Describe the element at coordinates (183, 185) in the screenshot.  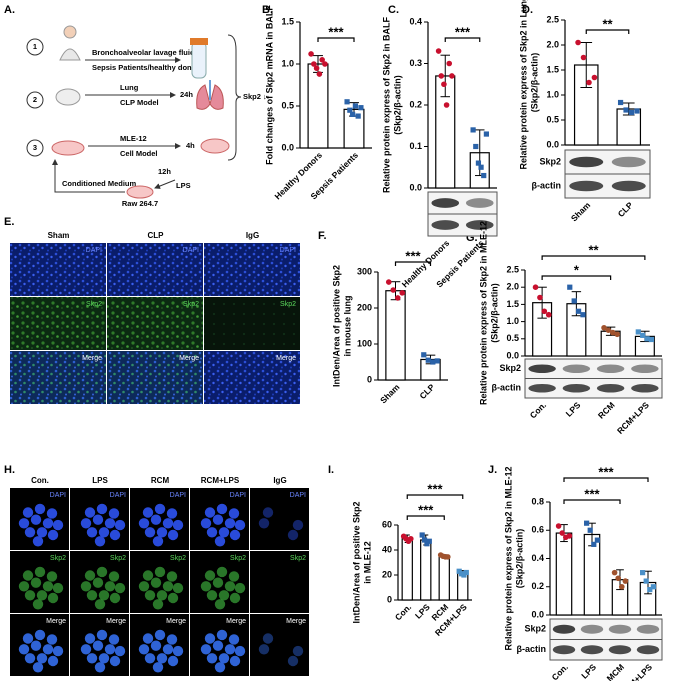
I see `stimulus-label: LPS` at that location.